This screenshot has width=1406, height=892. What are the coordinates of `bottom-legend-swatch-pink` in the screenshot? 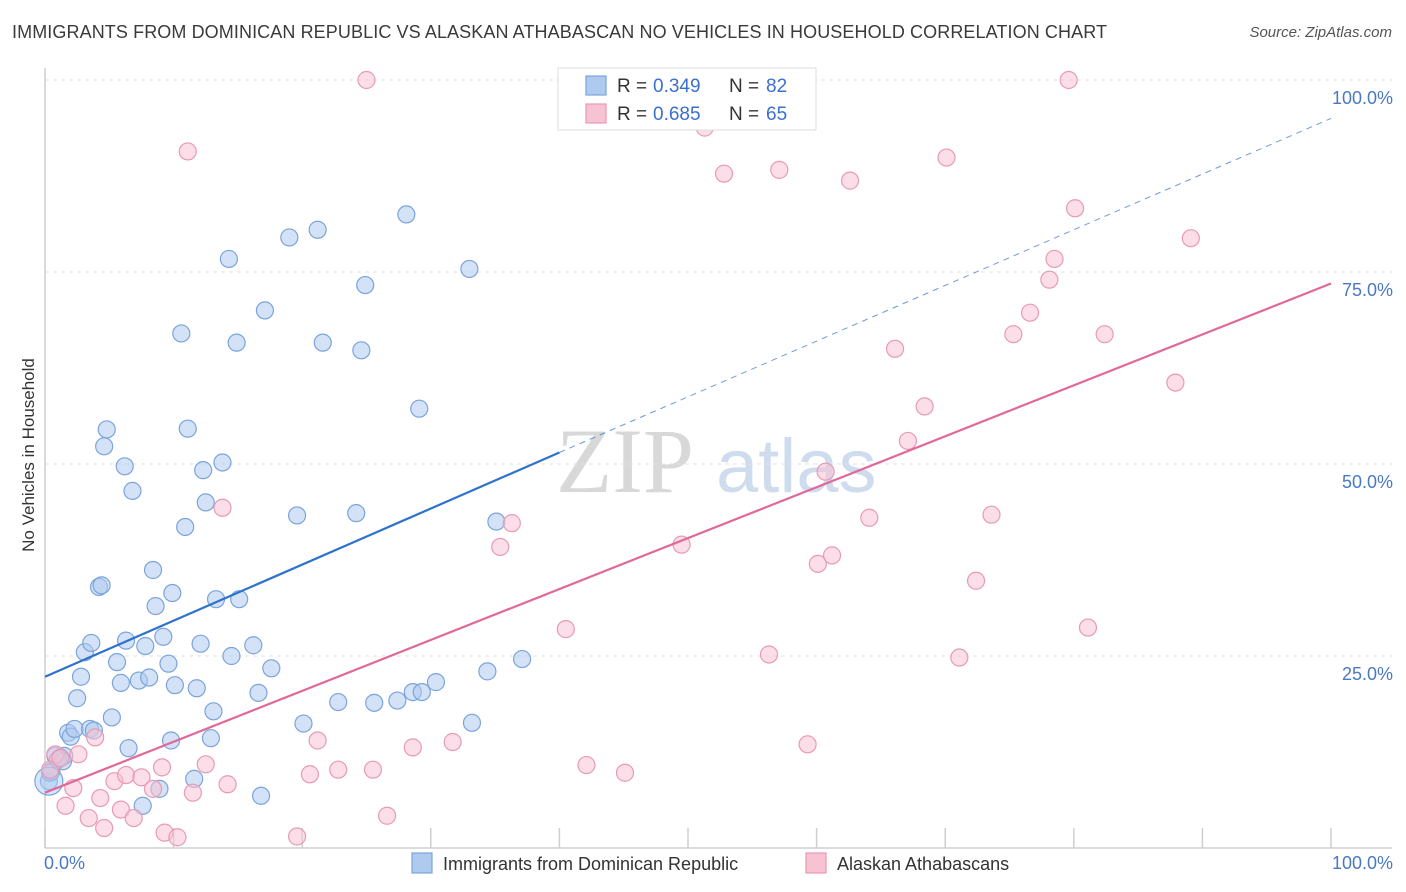 It's located at (816, 863).